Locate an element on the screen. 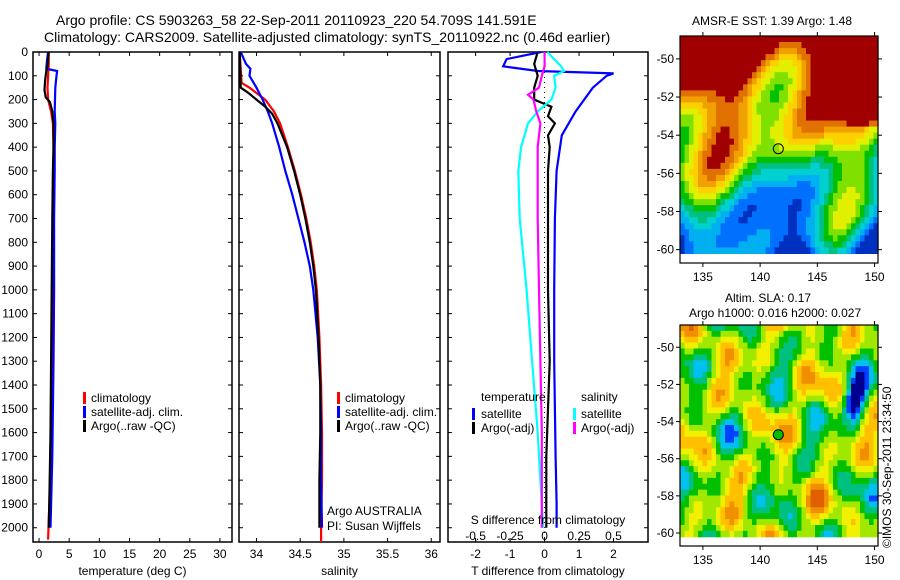 This screenshot has height=580, width=900. depth-tick-label: 800 is located at coordinates (18, 242).